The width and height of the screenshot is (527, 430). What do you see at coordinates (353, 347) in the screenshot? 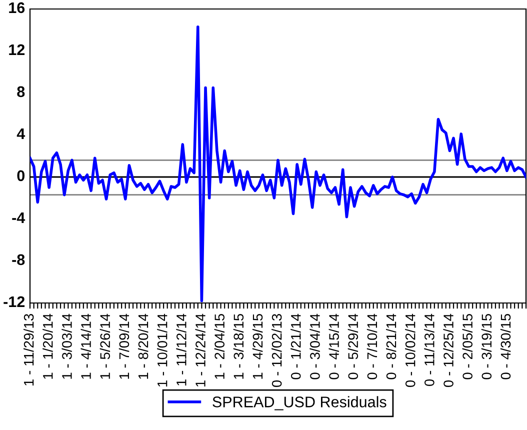
I see `x-tick-label: 0 - 5/29/14` at bounding box center [353, 347].